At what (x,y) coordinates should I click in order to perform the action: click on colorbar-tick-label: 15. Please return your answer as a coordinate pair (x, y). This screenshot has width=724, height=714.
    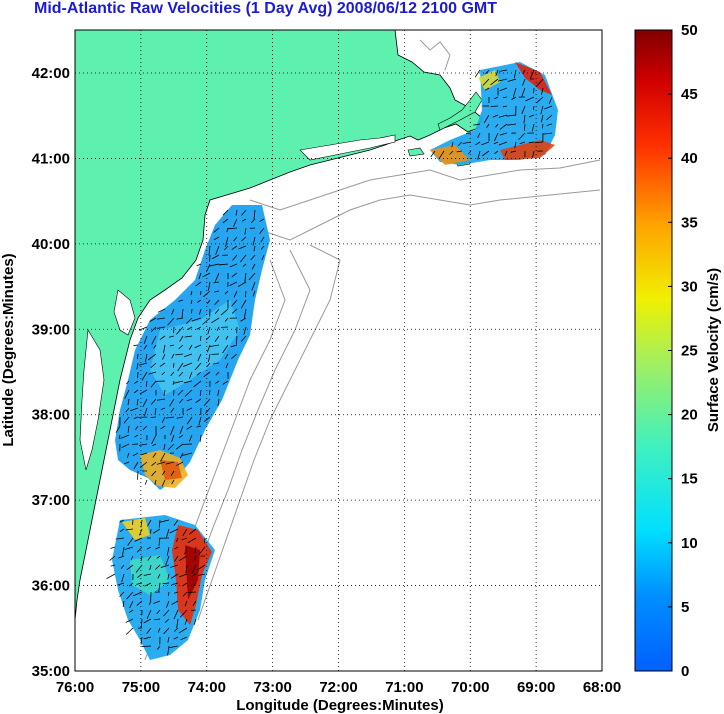
    Looking at the image, I should click on (689, 479).